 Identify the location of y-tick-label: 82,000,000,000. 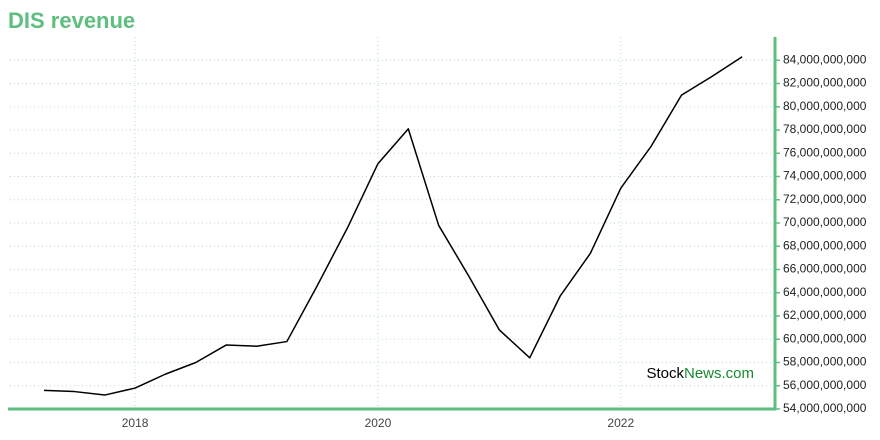
(825, 83).